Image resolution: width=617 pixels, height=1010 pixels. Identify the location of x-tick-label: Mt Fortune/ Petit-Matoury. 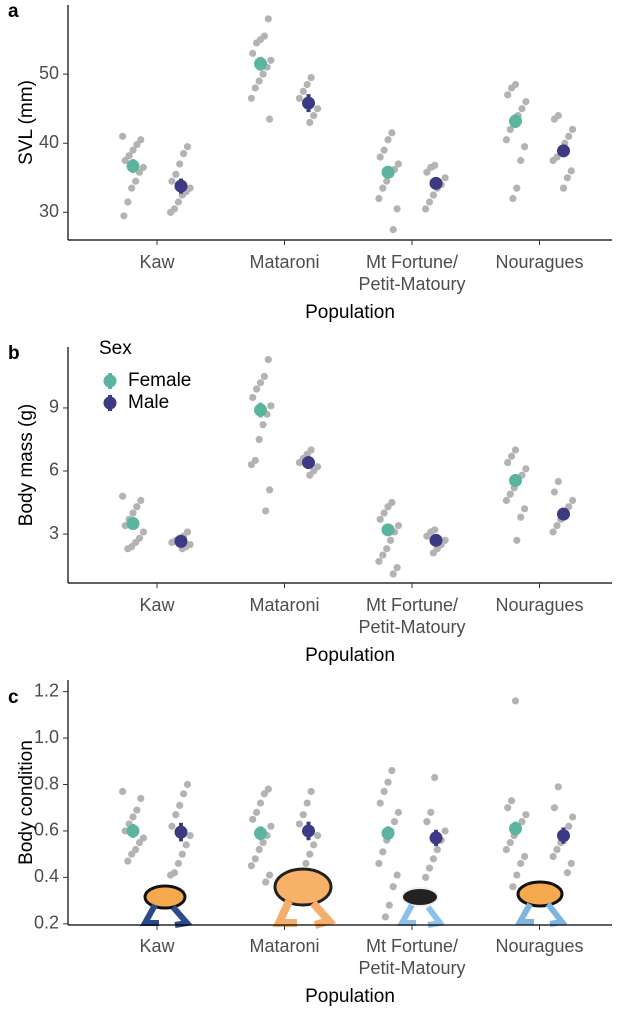
(412, 273).